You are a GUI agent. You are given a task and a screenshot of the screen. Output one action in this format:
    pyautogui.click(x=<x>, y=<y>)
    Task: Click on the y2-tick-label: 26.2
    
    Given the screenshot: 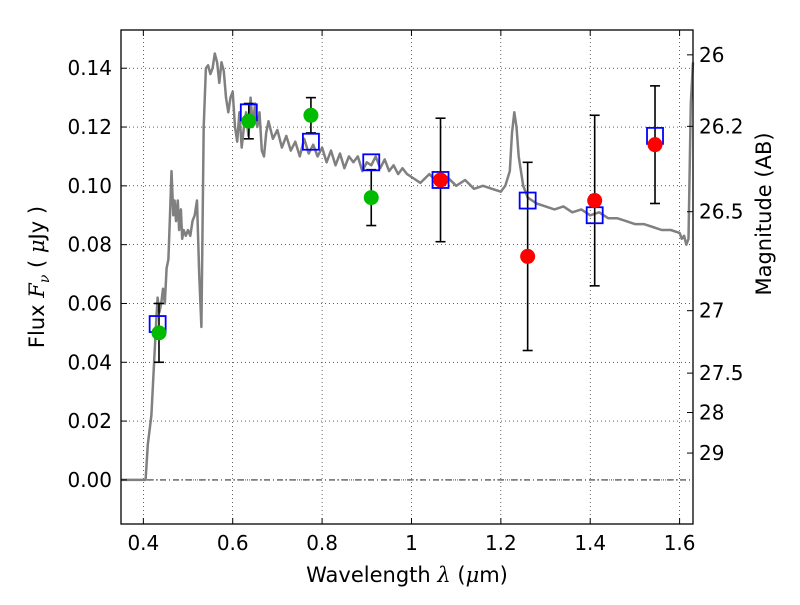 What is the action you would take?
    pyautogui.click(x=721, y=126)
    